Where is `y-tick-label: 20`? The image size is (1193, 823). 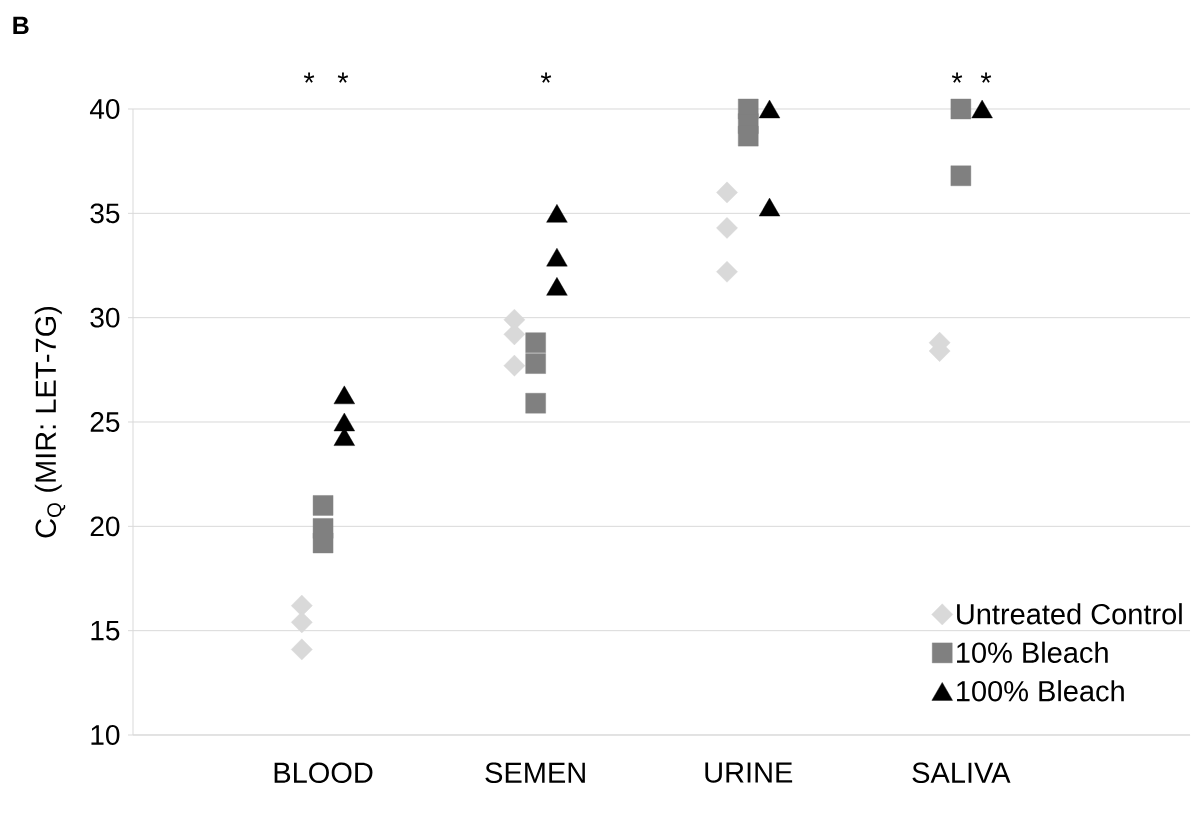
y-tick-label: 20 is located at coordinates (105, 526).